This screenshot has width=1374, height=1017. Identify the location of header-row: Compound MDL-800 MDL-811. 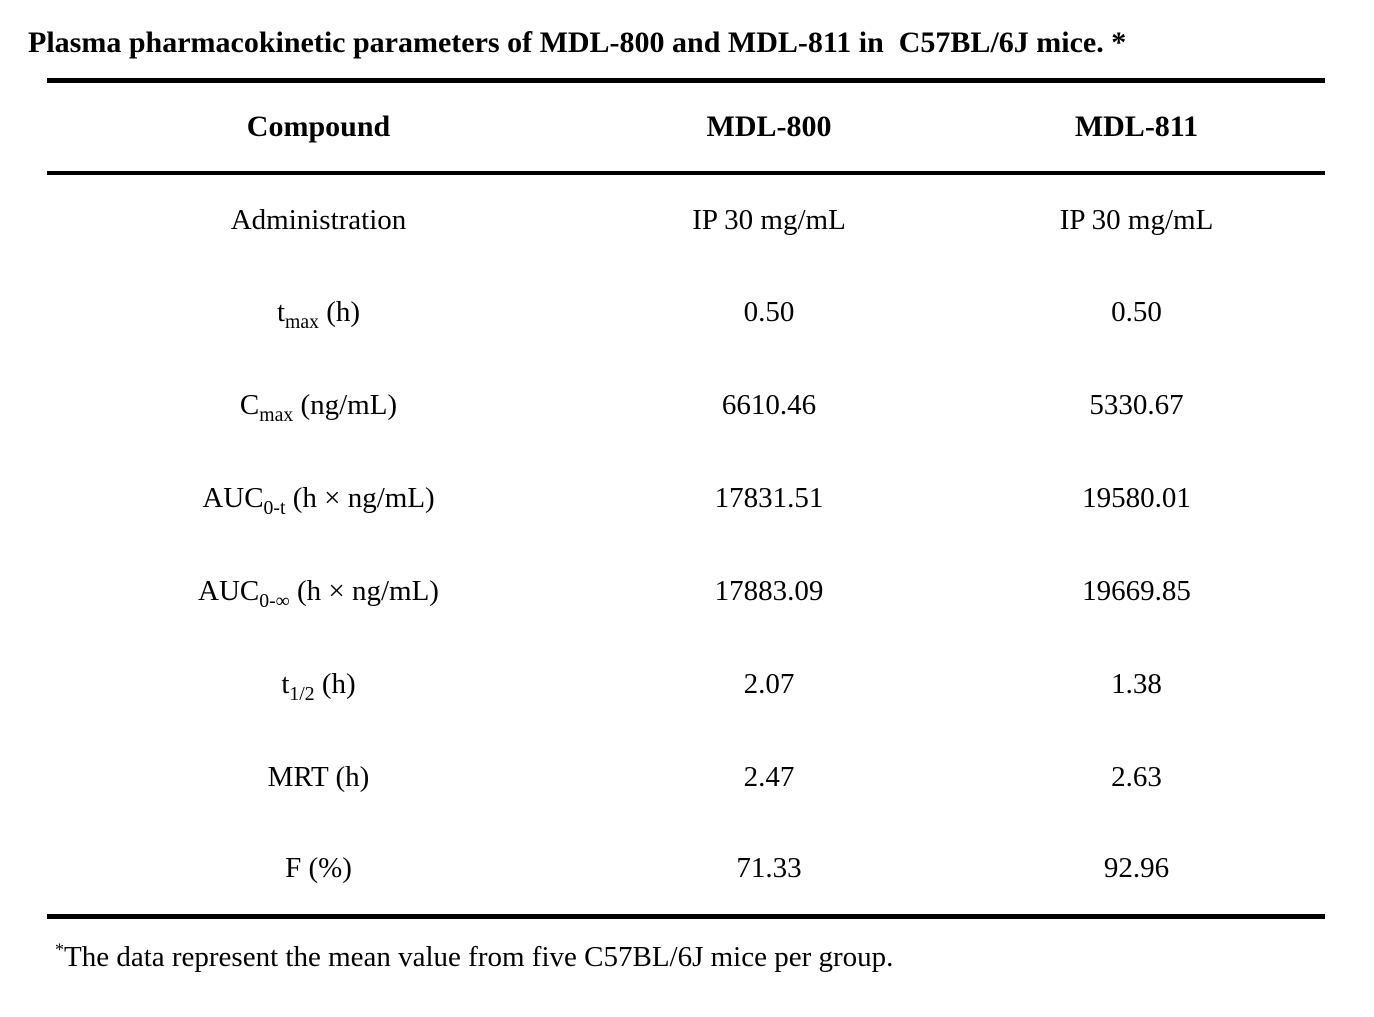
(686, 126).